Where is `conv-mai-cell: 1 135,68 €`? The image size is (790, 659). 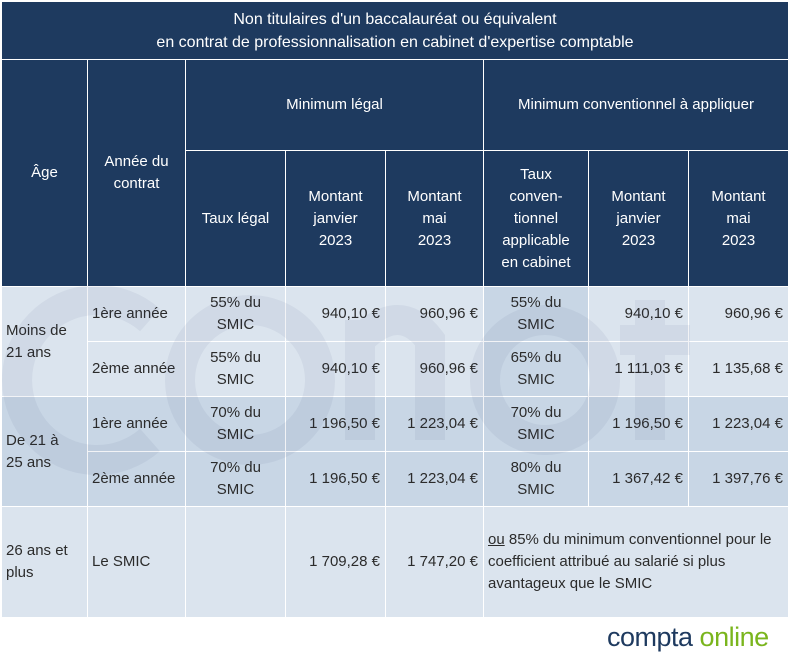 conv-mai-cell: 1 135,68 € is located at coordinates (738, 369).